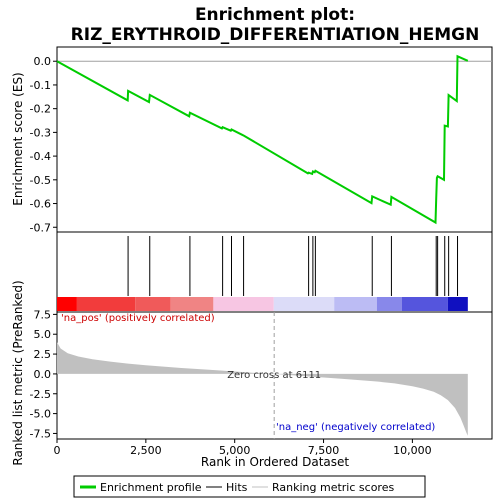 This screenshot has width=500, height=500. I want to click on legend-frame, so click(249, 486).